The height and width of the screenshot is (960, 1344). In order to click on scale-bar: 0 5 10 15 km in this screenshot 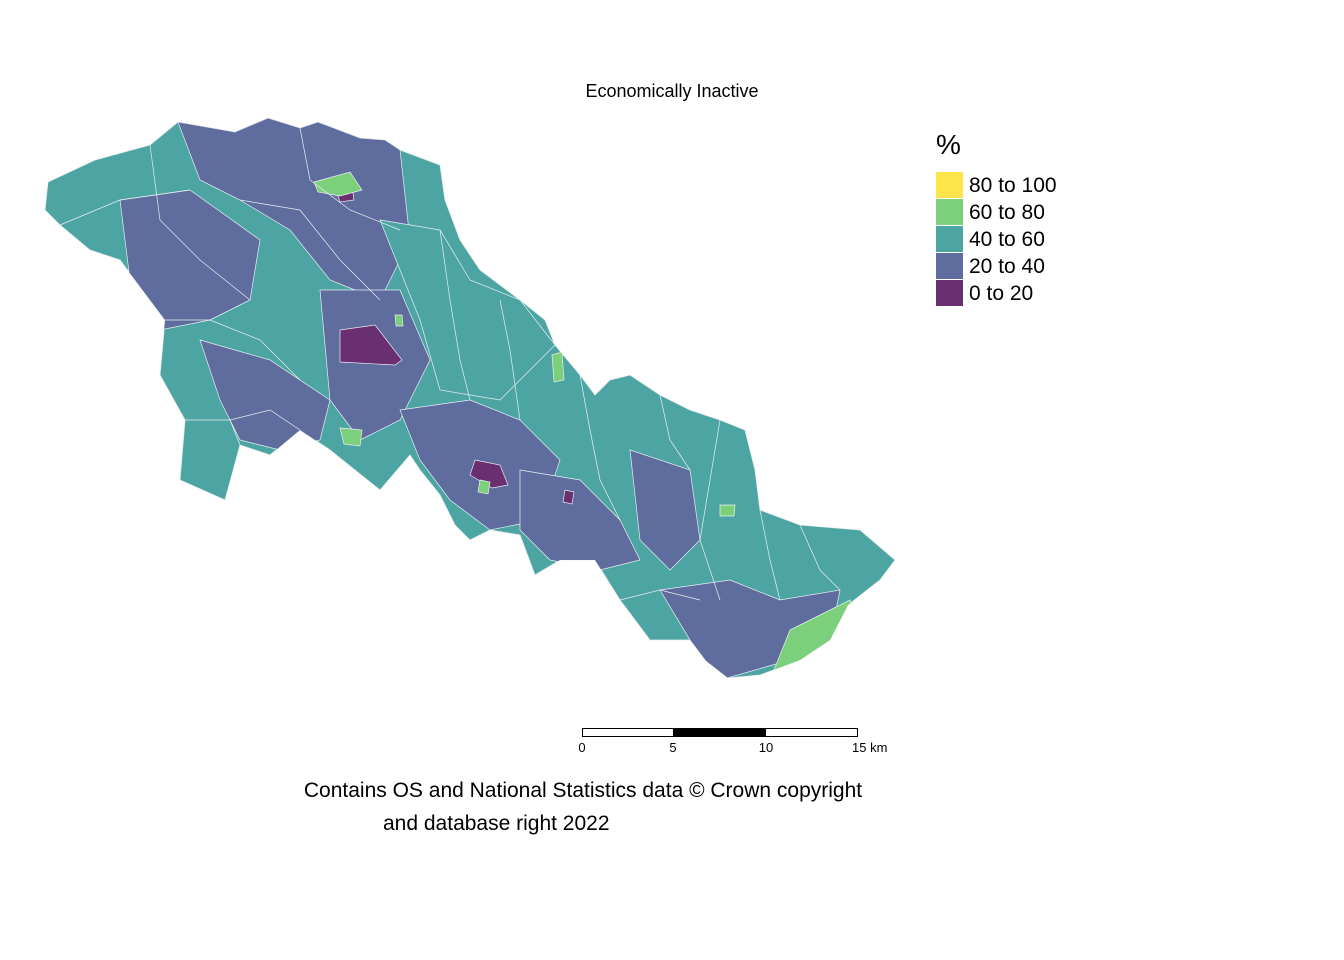, I will do `click(739, 746)`.